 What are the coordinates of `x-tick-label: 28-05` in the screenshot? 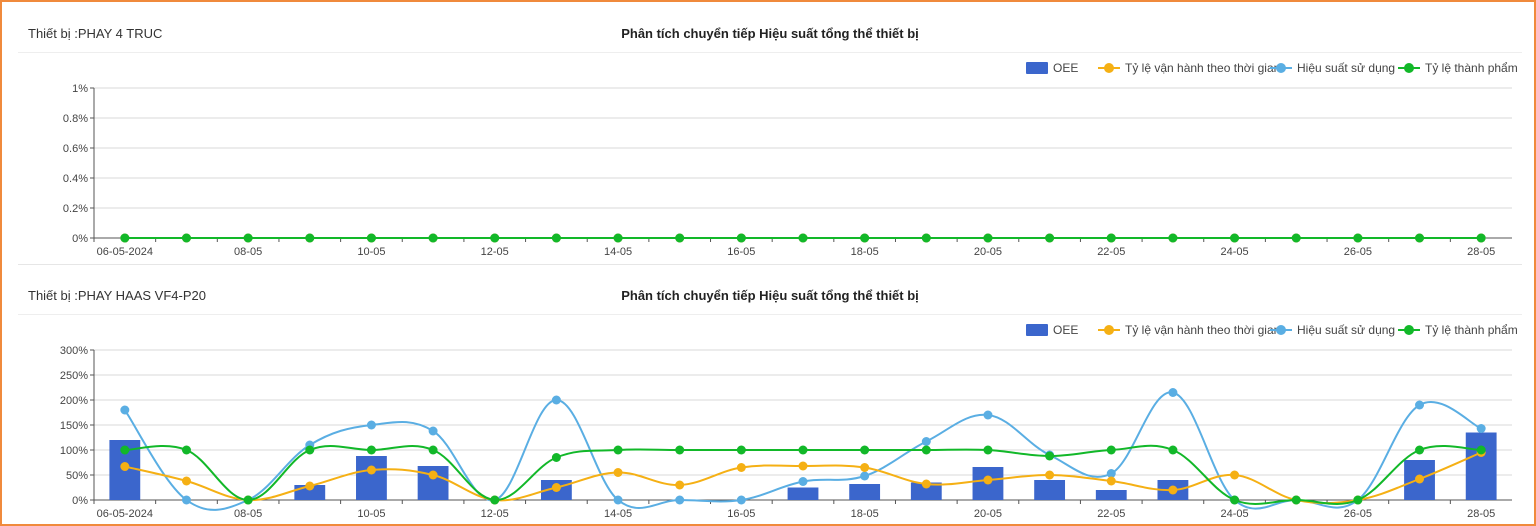 It's located at (1481, 514).